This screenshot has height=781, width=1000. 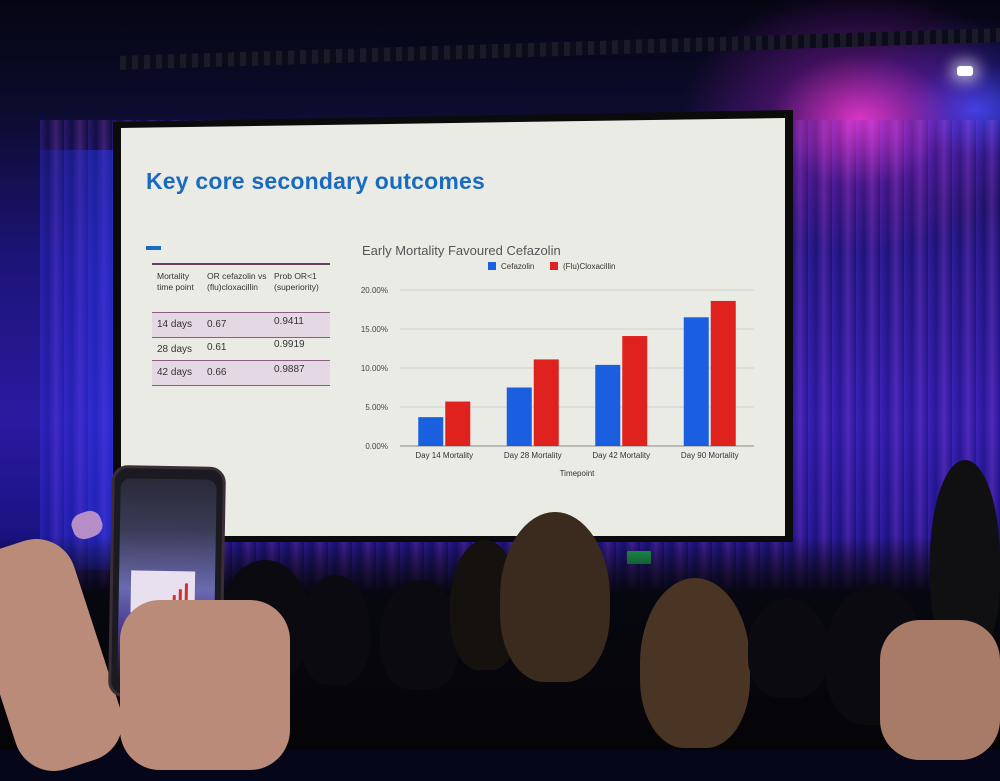 What do you see at coordinates (241, 373) in the screenshot?
I see `table-row: 42 days 0.66 0.9887` at bounding box center [241, 373].